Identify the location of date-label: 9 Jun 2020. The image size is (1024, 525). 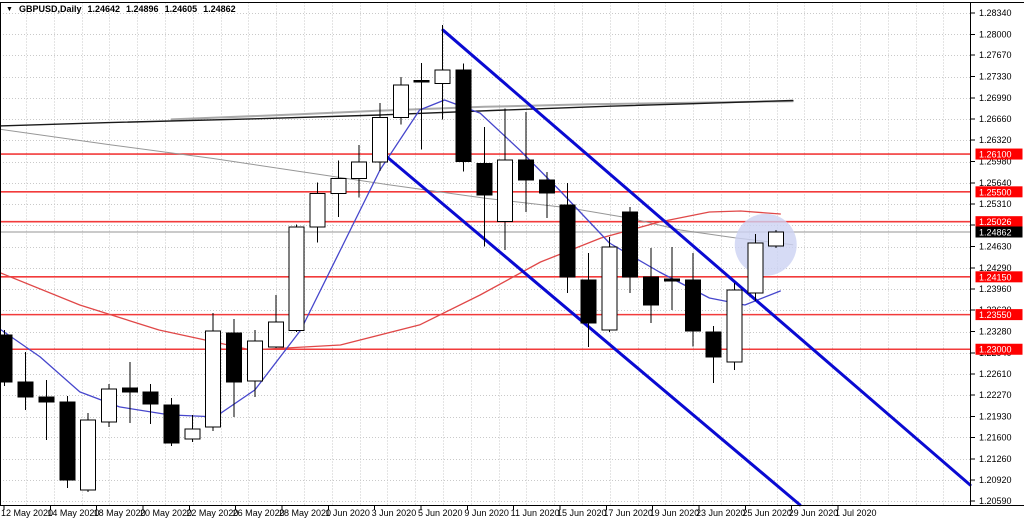
(486, 513).